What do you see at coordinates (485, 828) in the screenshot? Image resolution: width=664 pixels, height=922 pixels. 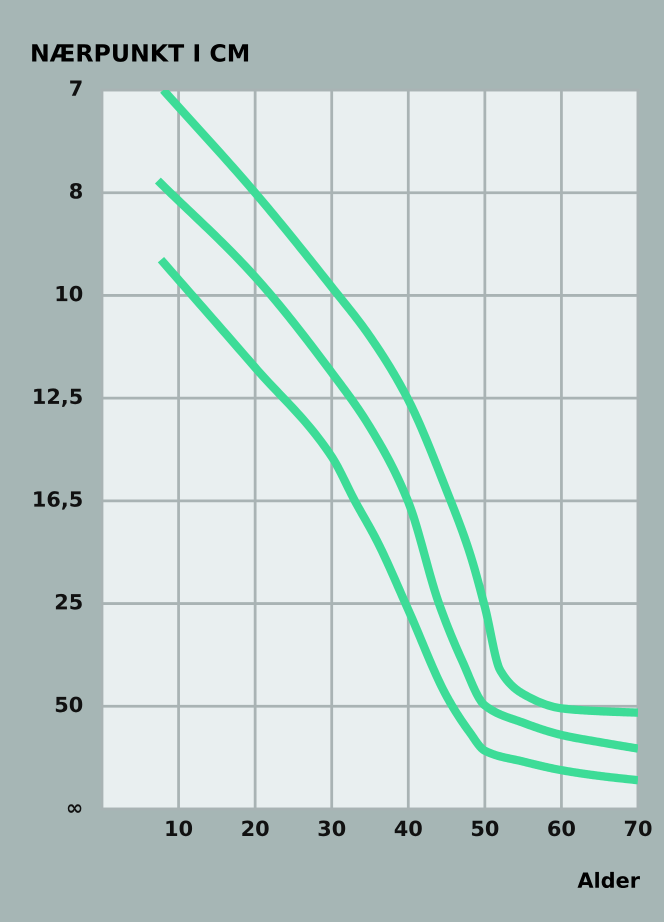 I see `x-tick-label: 50` at bounding box center [485, 828].